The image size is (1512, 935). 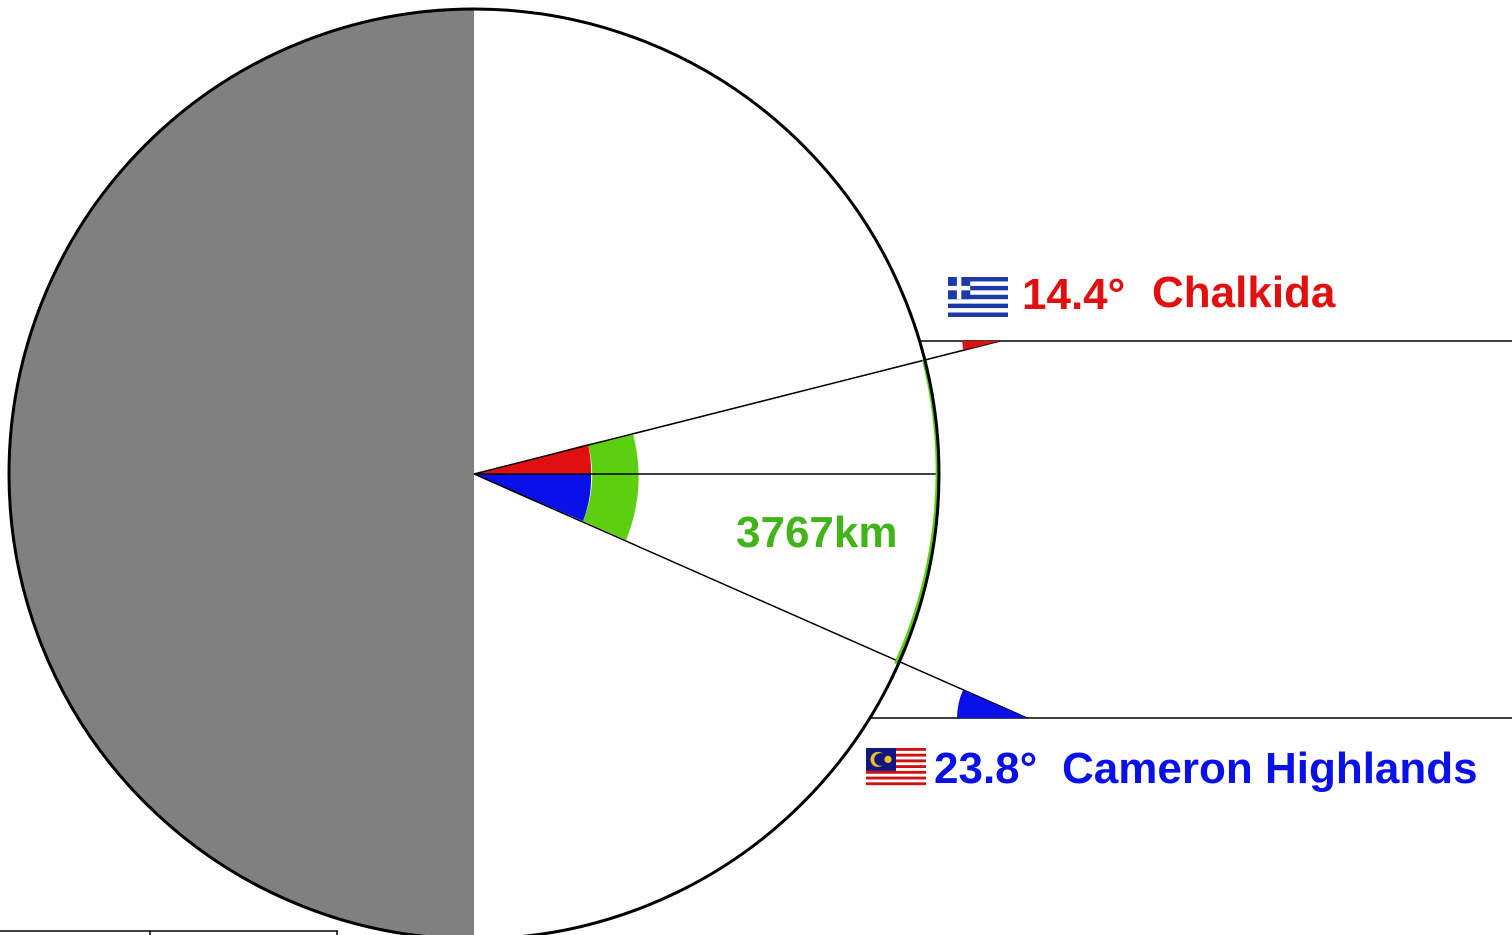 I want to click on cameron-name-label: Cameron Highlands, so click(x=1270, y=768).